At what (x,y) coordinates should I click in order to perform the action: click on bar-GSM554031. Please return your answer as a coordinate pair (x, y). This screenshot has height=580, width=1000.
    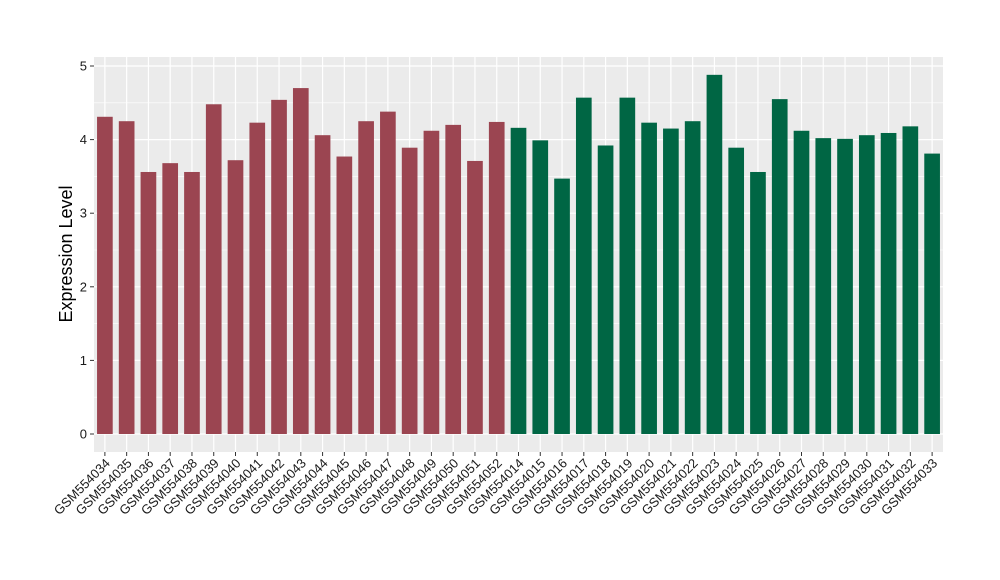
    Looking at the image, I should click on (888, 283).